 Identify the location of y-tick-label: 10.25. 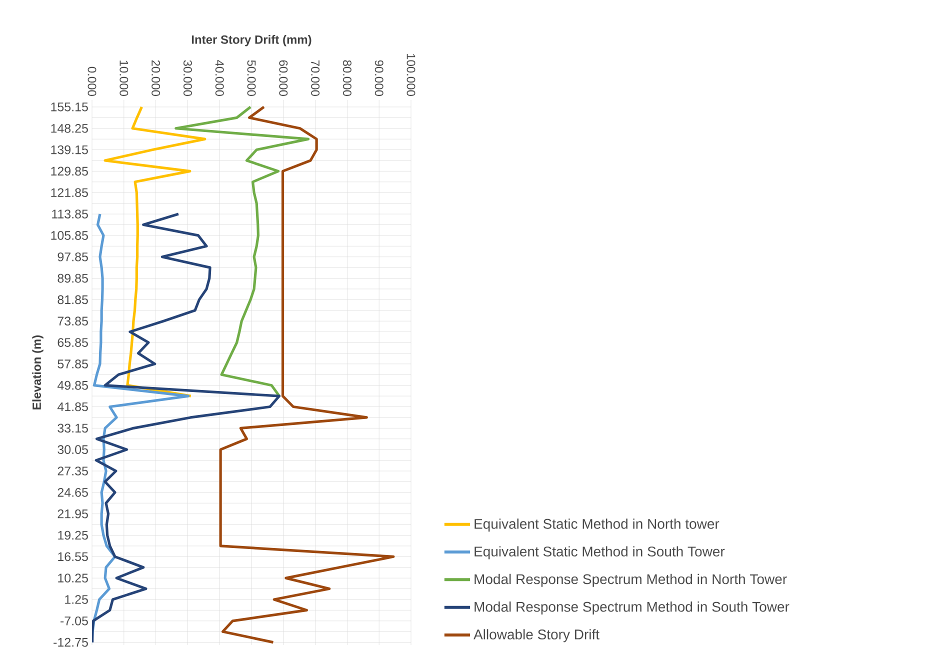
(73, 578).